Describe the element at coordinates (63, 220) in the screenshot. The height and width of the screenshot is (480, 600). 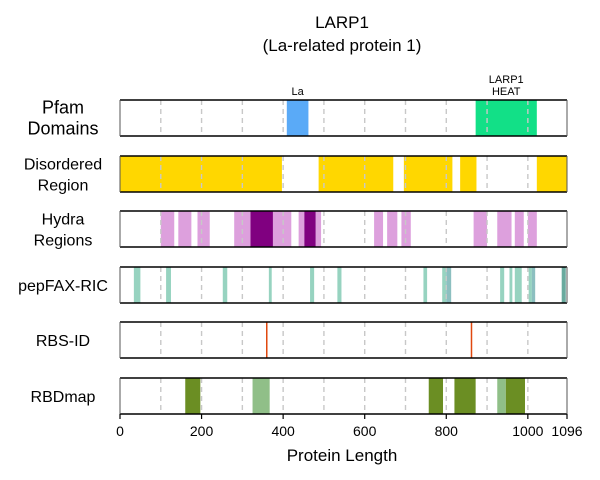
I see `track-label-hydra: Hydra` at that location.